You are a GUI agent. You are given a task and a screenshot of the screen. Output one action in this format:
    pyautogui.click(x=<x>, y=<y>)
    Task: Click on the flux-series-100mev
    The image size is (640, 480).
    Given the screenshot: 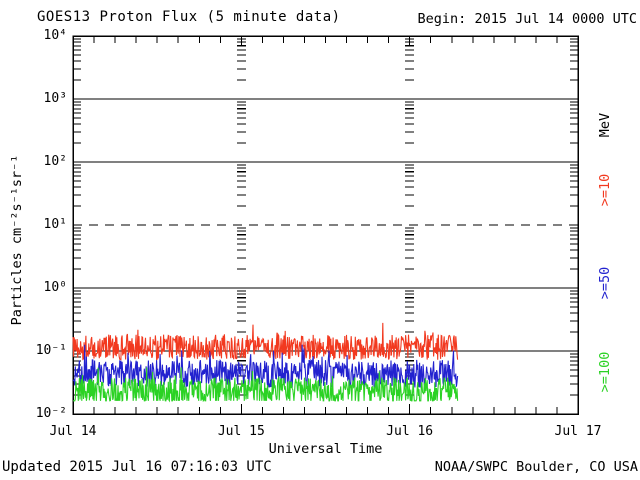 What is the action you would take?
    pyautogui.click(x=266, y=385)
    